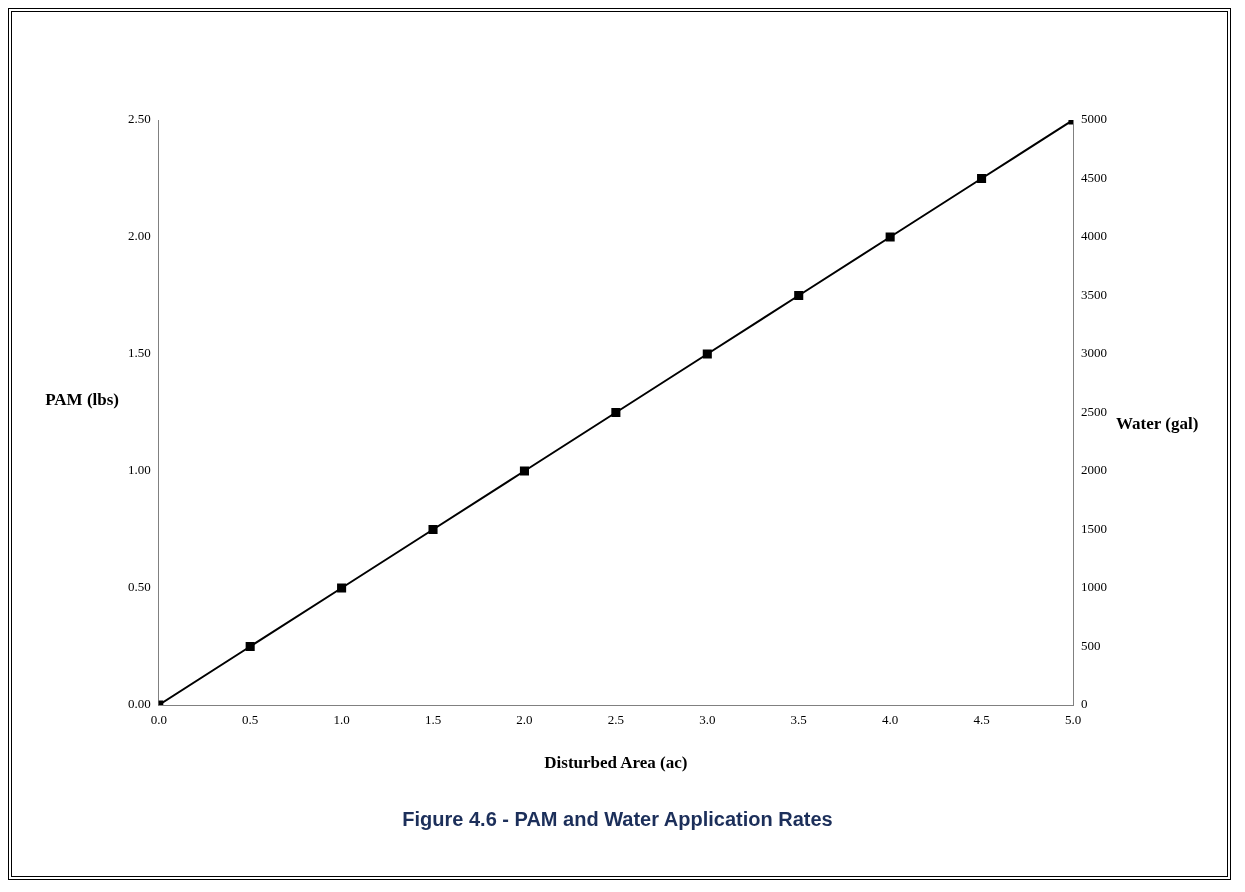 This screenshot has height=892, width=1245. I want to click on y2-axis-title: Water (gal), so click(1157, 423).